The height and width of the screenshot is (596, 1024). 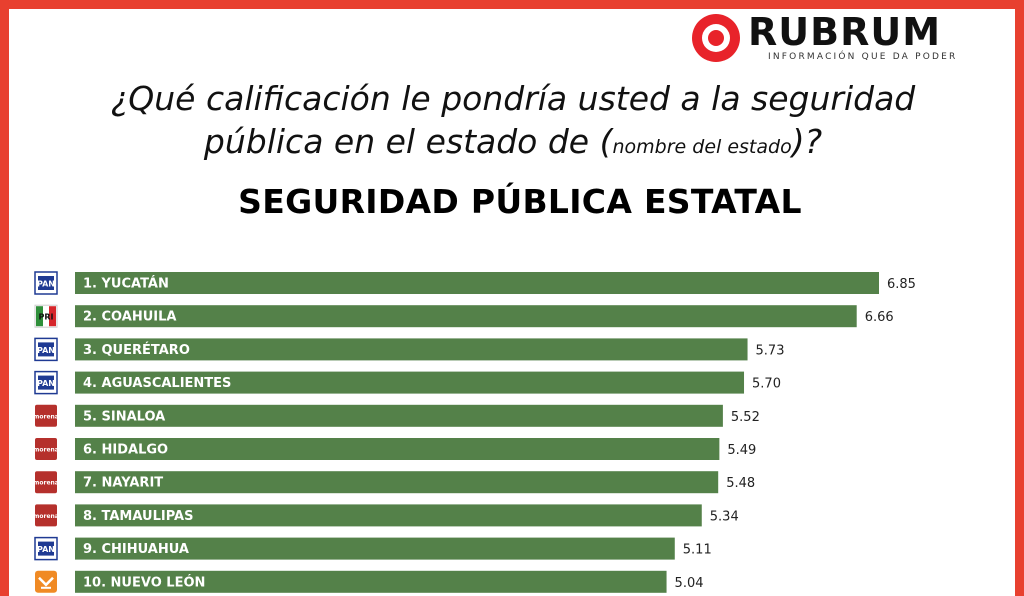 What do you see at coordinates (123, 483) in the screenshot?
I see `bar-category-label: 7. NAYARIT` at bounding box center [123, 483].